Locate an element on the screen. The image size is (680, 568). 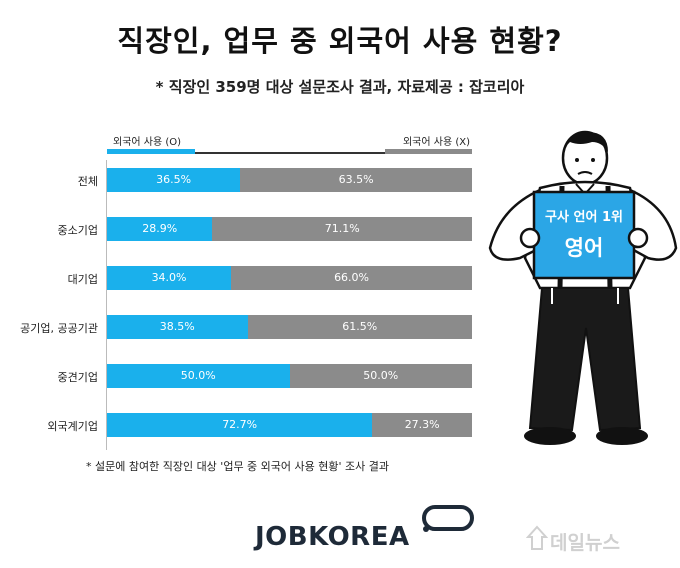
chart-title: 직장인, 업무 중 외국어 사용 현황? is located at coordinates (340, 41).